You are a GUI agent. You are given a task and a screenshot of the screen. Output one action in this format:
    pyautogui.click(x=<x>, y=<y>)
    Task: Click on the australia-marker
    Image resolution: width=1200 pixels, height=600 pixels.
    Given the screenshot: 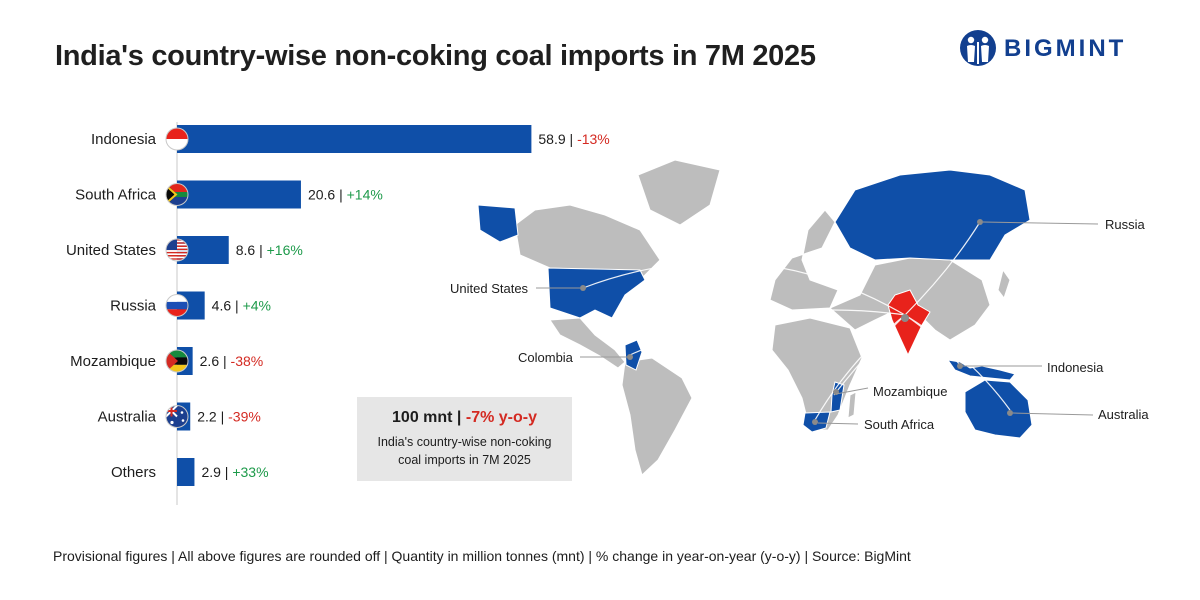 What is the action you would take?
    pyautogui.click(x=1010, y=413)
    